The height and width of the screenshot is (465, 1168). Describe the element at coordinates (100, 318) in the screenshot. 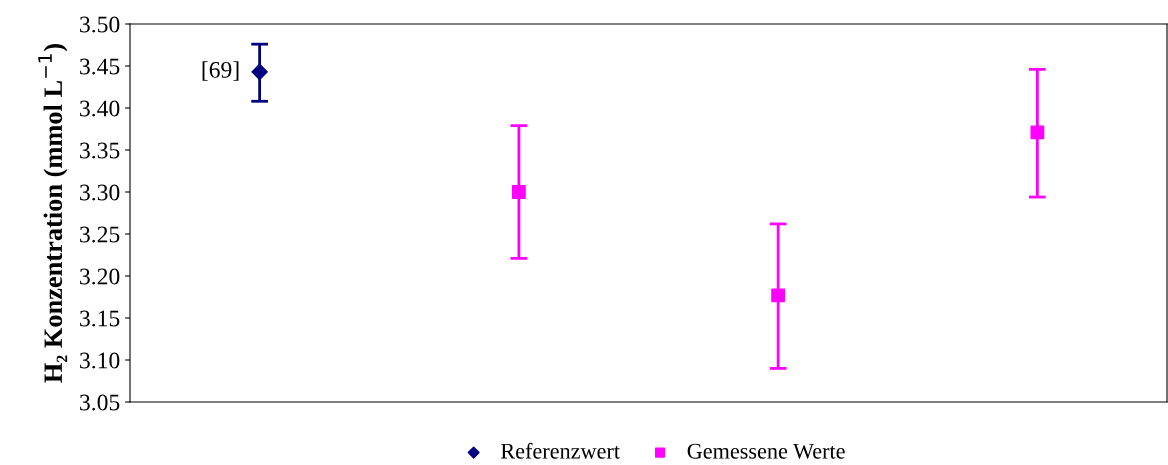

I see `y-tick-label: 3.15` at that location.